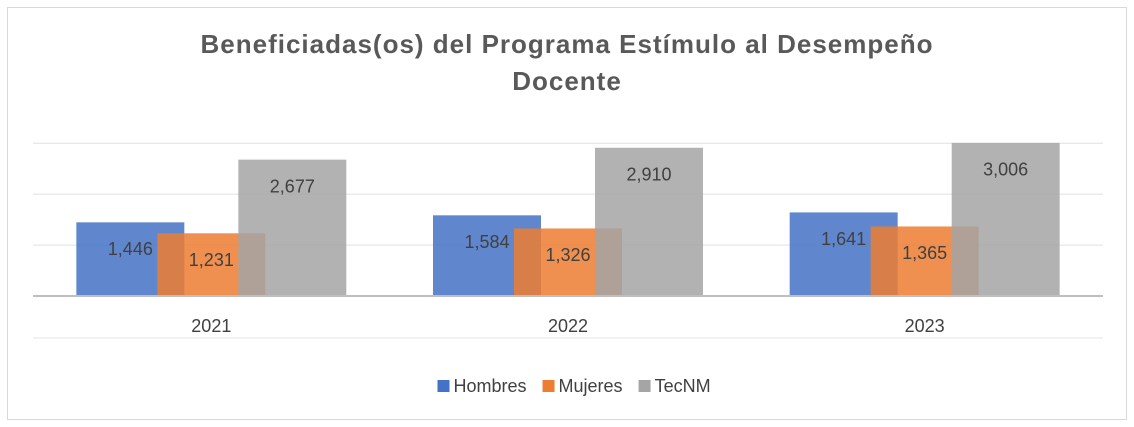  Describe the element at coordinates (292, 186) in the screenshot. I see `data-label: 2,677` at that location.